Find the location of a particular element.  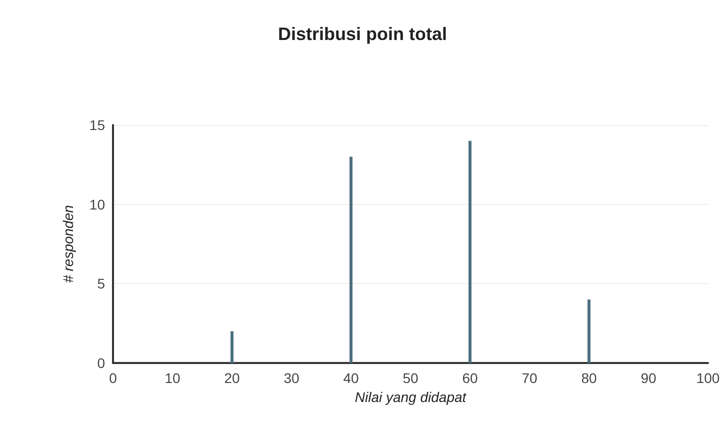

x-tick-label: 10 is located at coordinates (172, 378).